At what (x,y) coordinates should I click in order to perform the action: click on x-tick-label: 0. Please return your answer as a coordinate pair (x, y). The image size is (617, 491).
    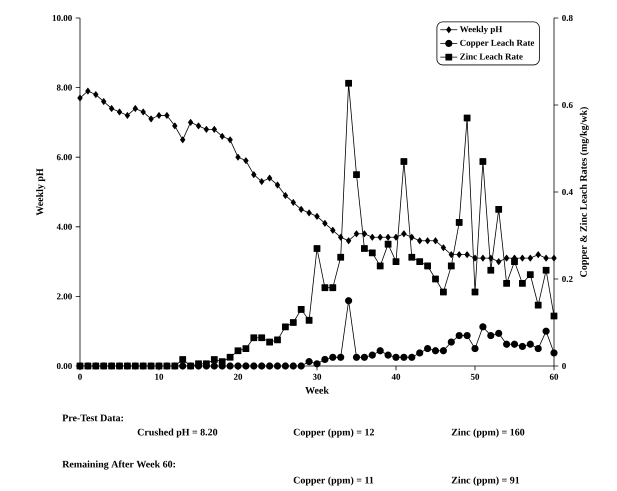
    Looking at the image, I should click on (80, 377).